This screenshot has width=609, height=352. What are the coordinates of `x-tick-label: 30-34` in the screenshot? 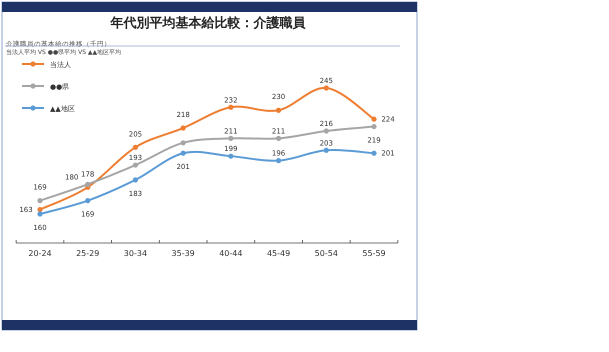 It's located at (136, 253).